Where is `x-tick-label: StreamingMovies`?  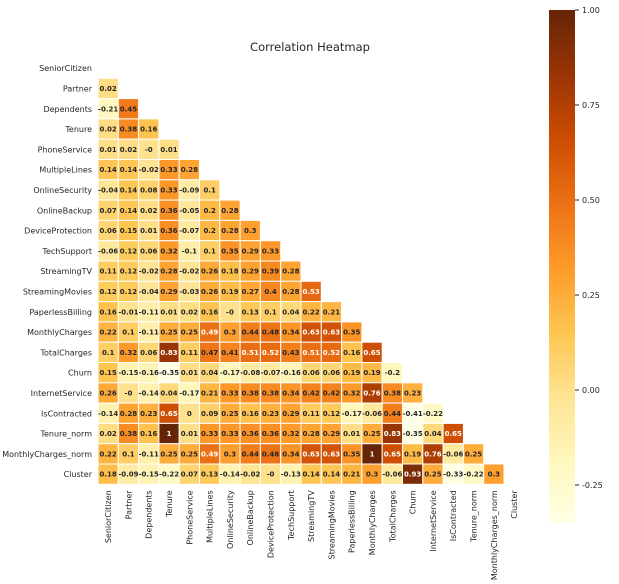 x-tick-label: StreamingMovies is located at coordinates (331, 524).